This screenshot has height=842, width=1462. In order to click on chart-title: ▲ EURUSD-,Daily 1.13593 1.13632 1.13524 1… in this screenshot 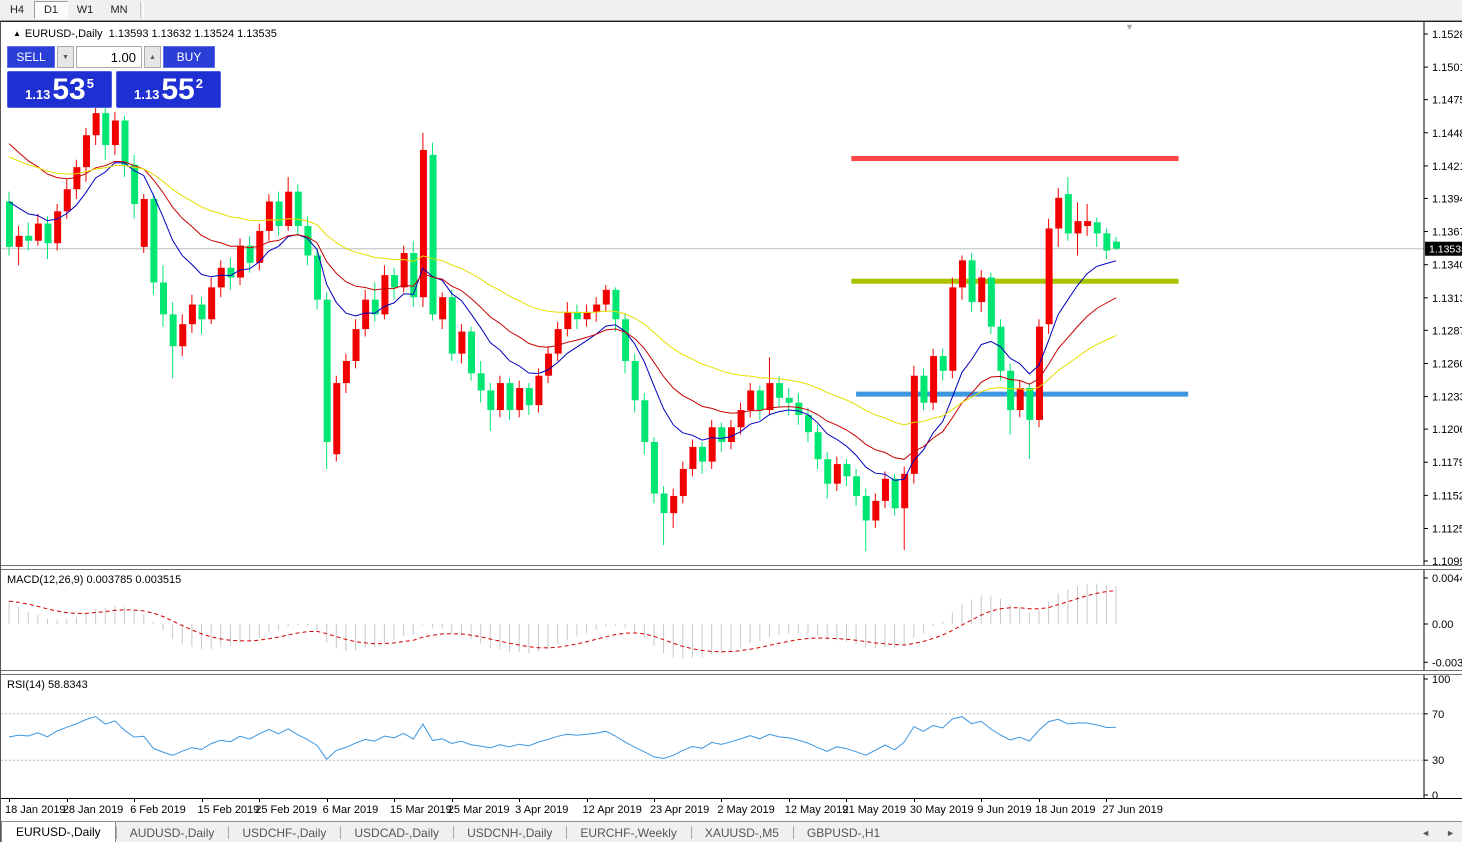, I will do `click(145, 34)`.